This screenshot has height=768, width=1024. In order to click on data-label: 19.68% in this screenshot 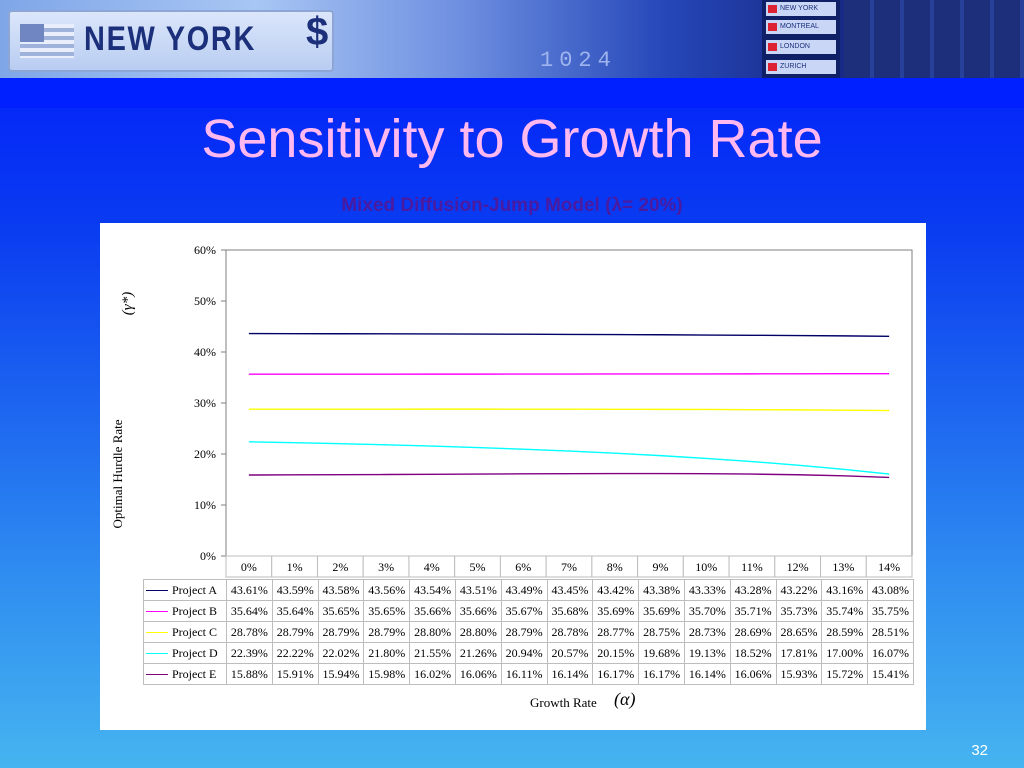, I will do `click(661, 653)`.